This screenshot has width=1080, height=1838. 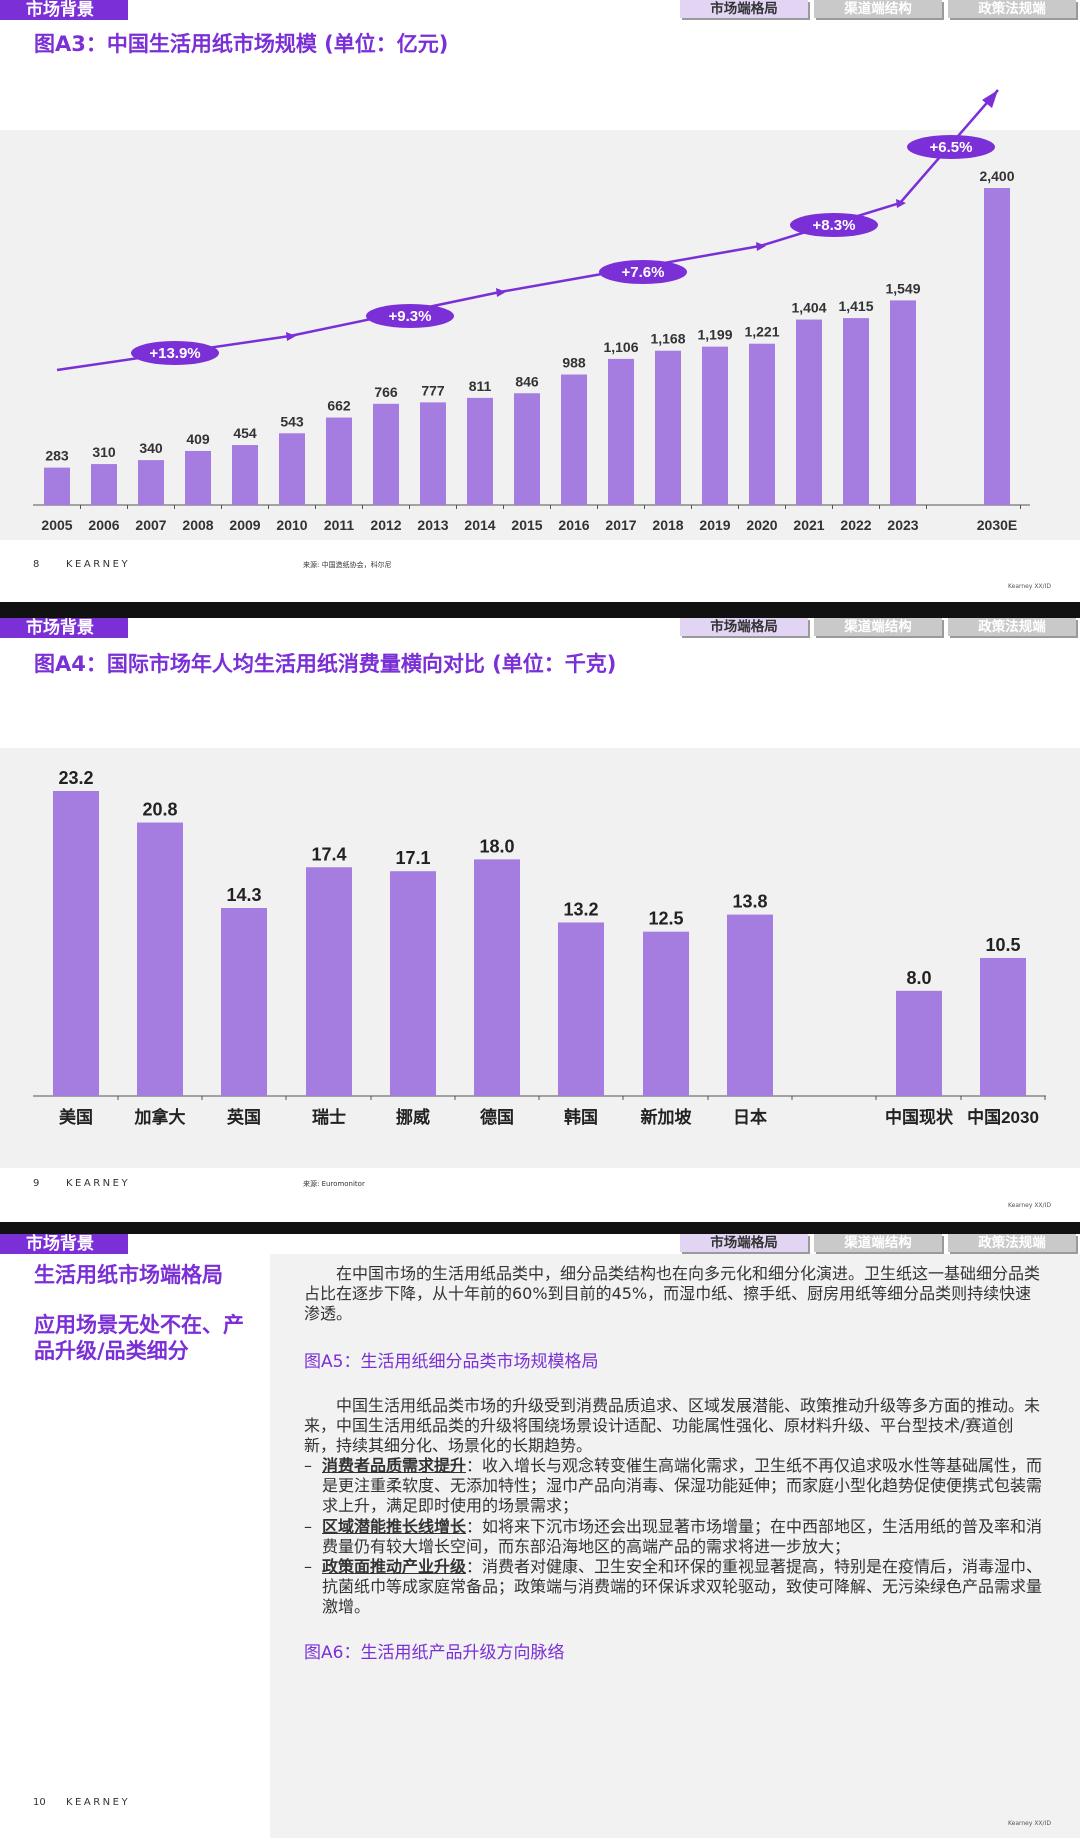 I want to click on growth-rate-label: +9.3%, so click(x=410, y=316).